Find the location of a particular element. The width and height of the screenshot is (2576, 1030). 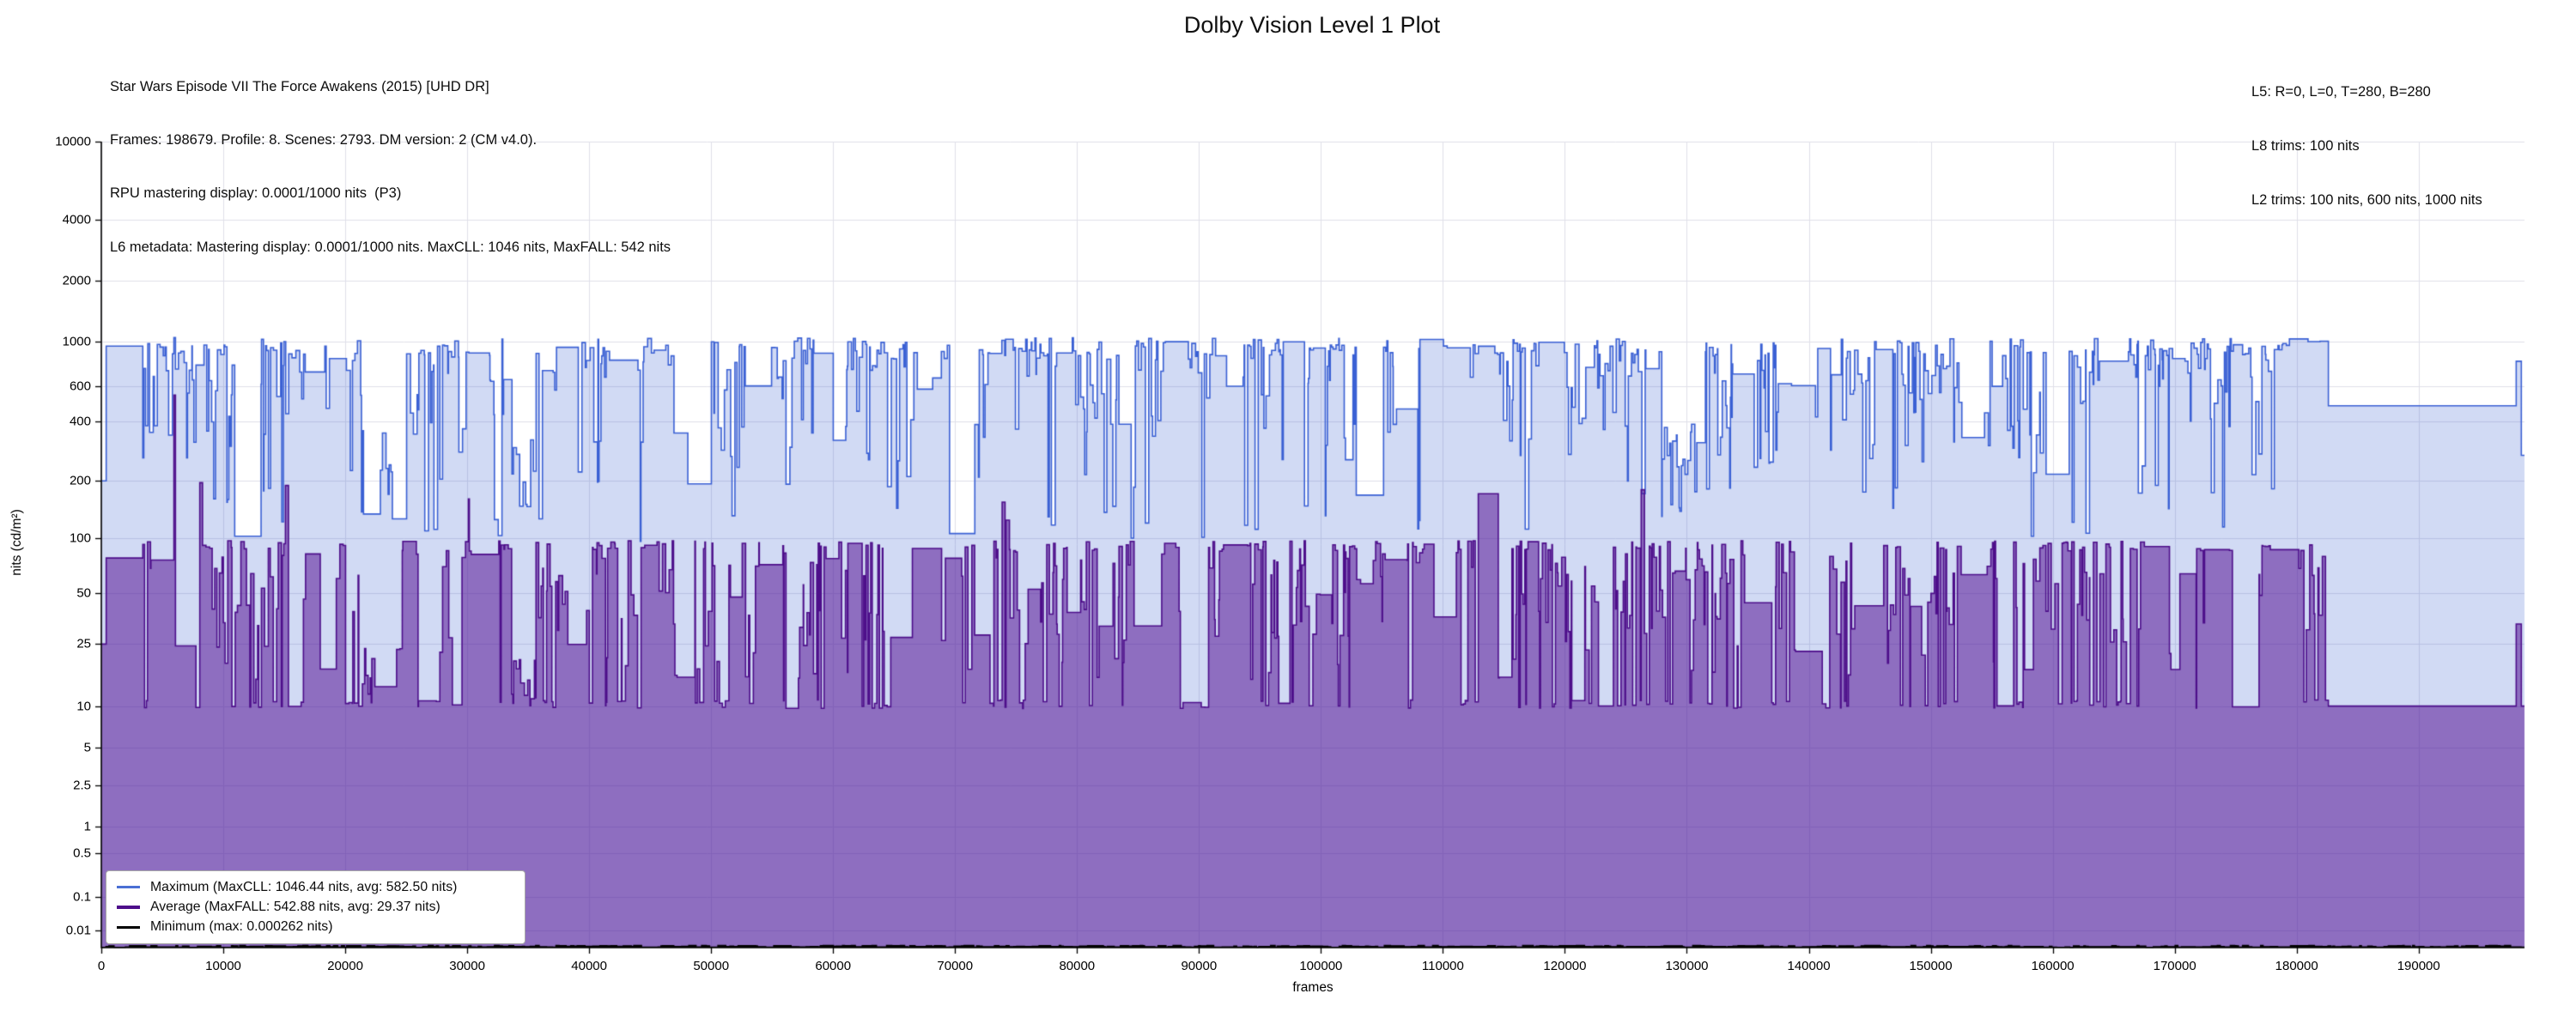

page-title: Dolby Vision Level 1 Plot is located at coordinates (1312, 25).